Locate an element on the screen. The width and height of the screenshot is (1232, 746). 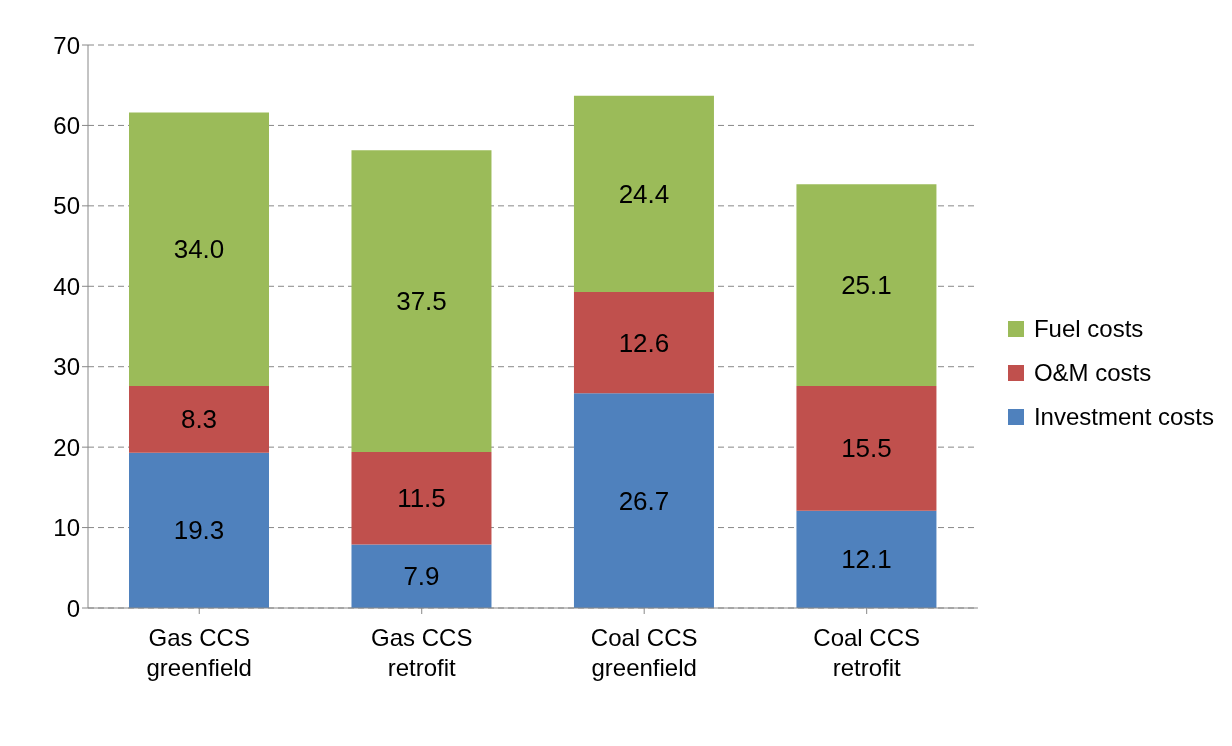
legend-label: O&M costs is located at coordinates (1092, 373).